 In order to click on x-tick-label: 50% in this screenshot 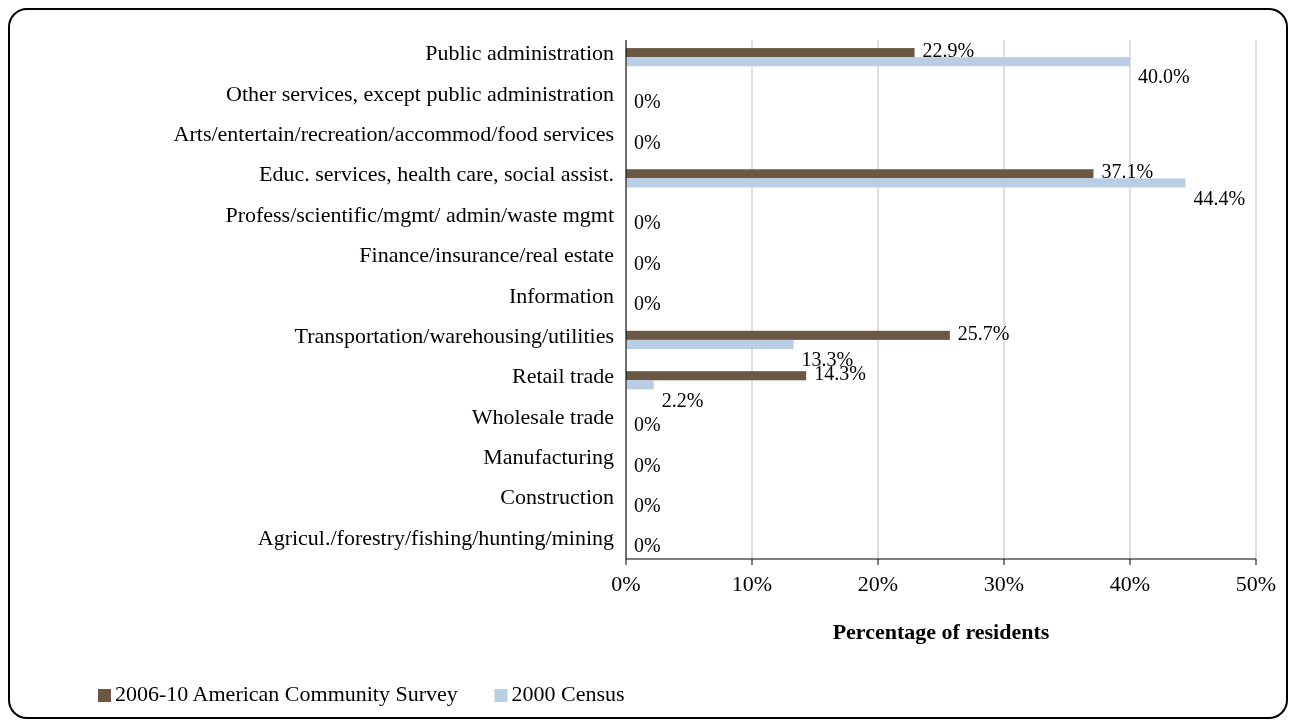, I will do `click(1256, 583)`.